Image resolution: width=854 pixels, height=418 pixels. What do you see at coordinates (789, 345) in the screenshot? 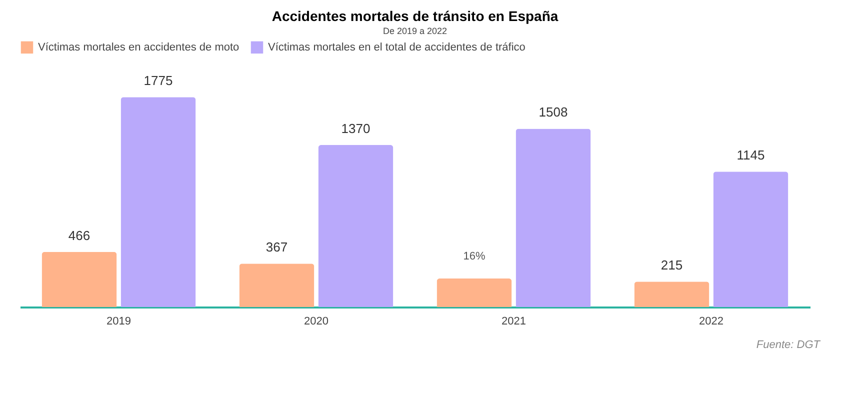
I see `source-note: Fuente: DGT` at bounding box center [789, 345].